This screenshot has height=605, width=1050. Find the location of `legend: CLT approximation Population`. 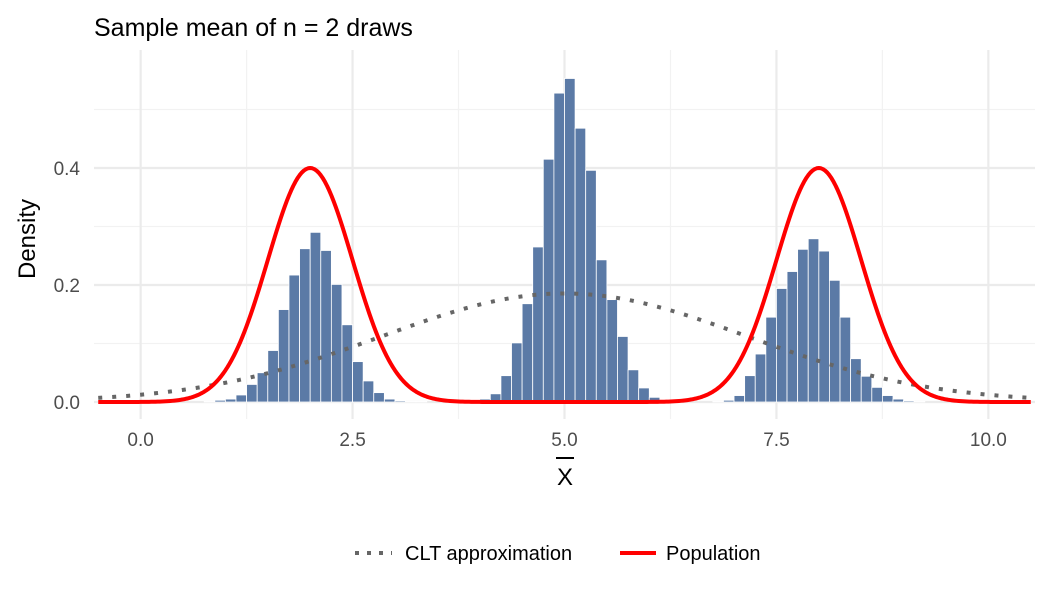

legend: CLT approximation Population is located at coordinates (558, 554).